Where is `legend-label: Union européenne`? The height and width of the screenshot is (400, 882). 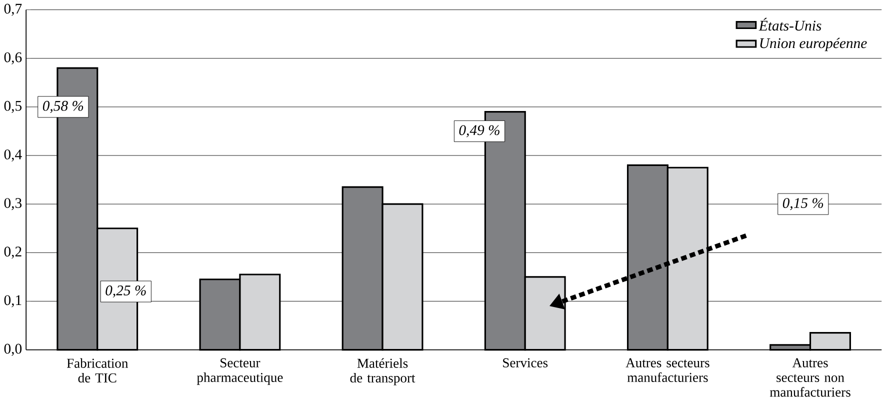 legend-label: Union européenne is located at coordinates (813, 44).